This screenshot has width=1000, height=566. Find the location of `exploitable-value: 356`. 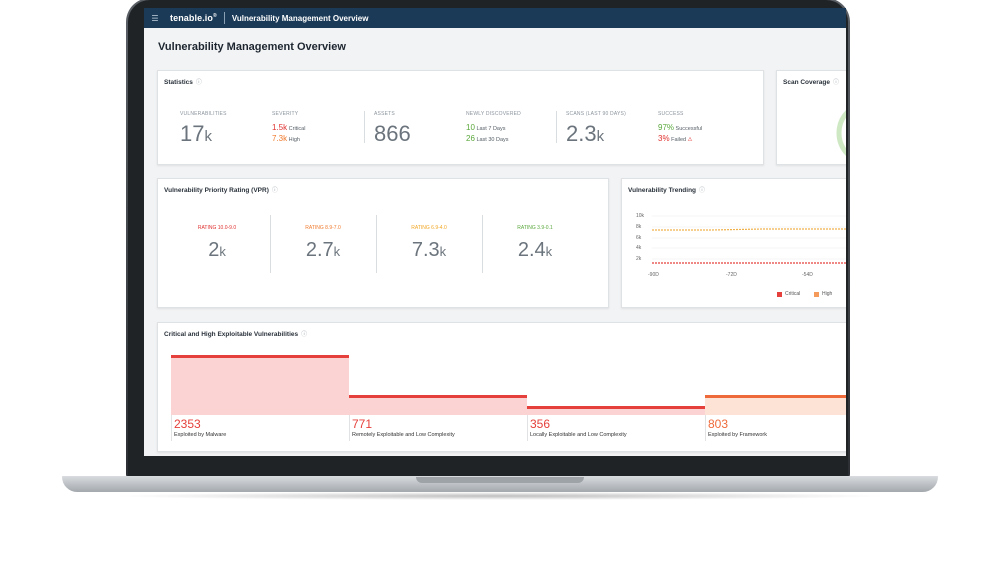

exploitable-value: 356 is located at coordinates (540, 424).